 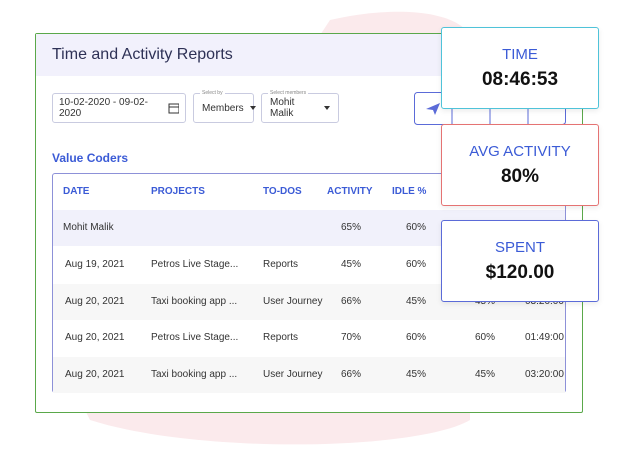 What do you see at coordinates (103, 108) in the screenshot?
I see `date-range: 10-02-2020 - 09-02-2020` at bounding box center [103, 108].